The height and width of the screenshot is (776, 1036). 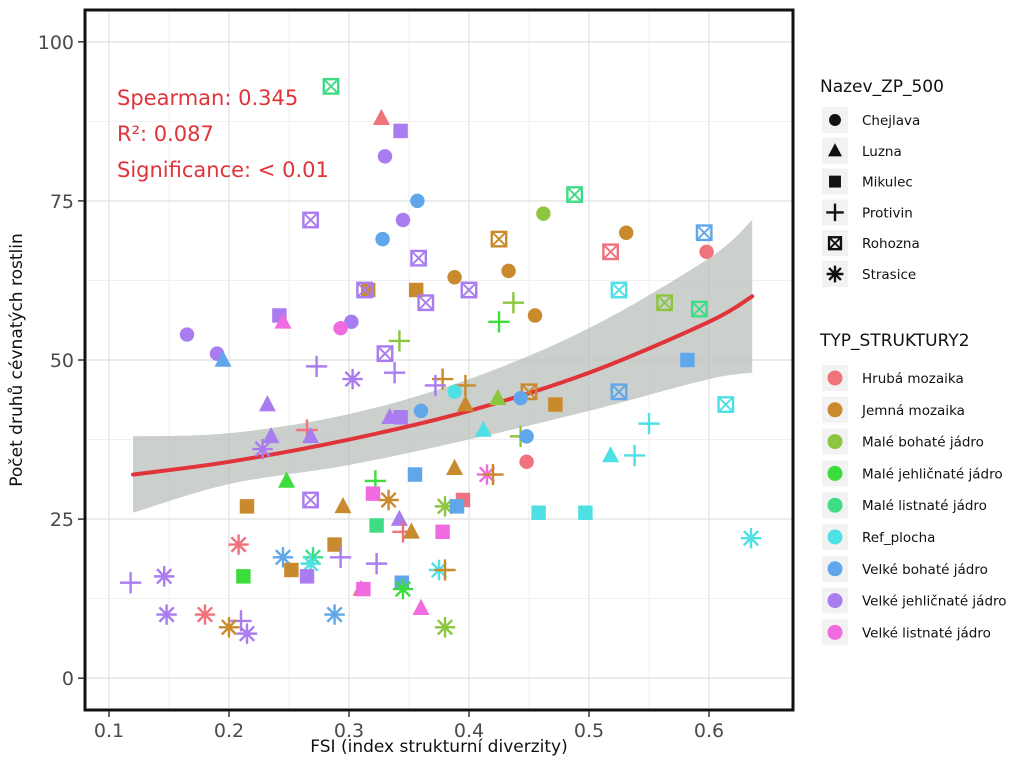 I want to click on shape-legend-label: Protivin, so click(x=887, y=213).